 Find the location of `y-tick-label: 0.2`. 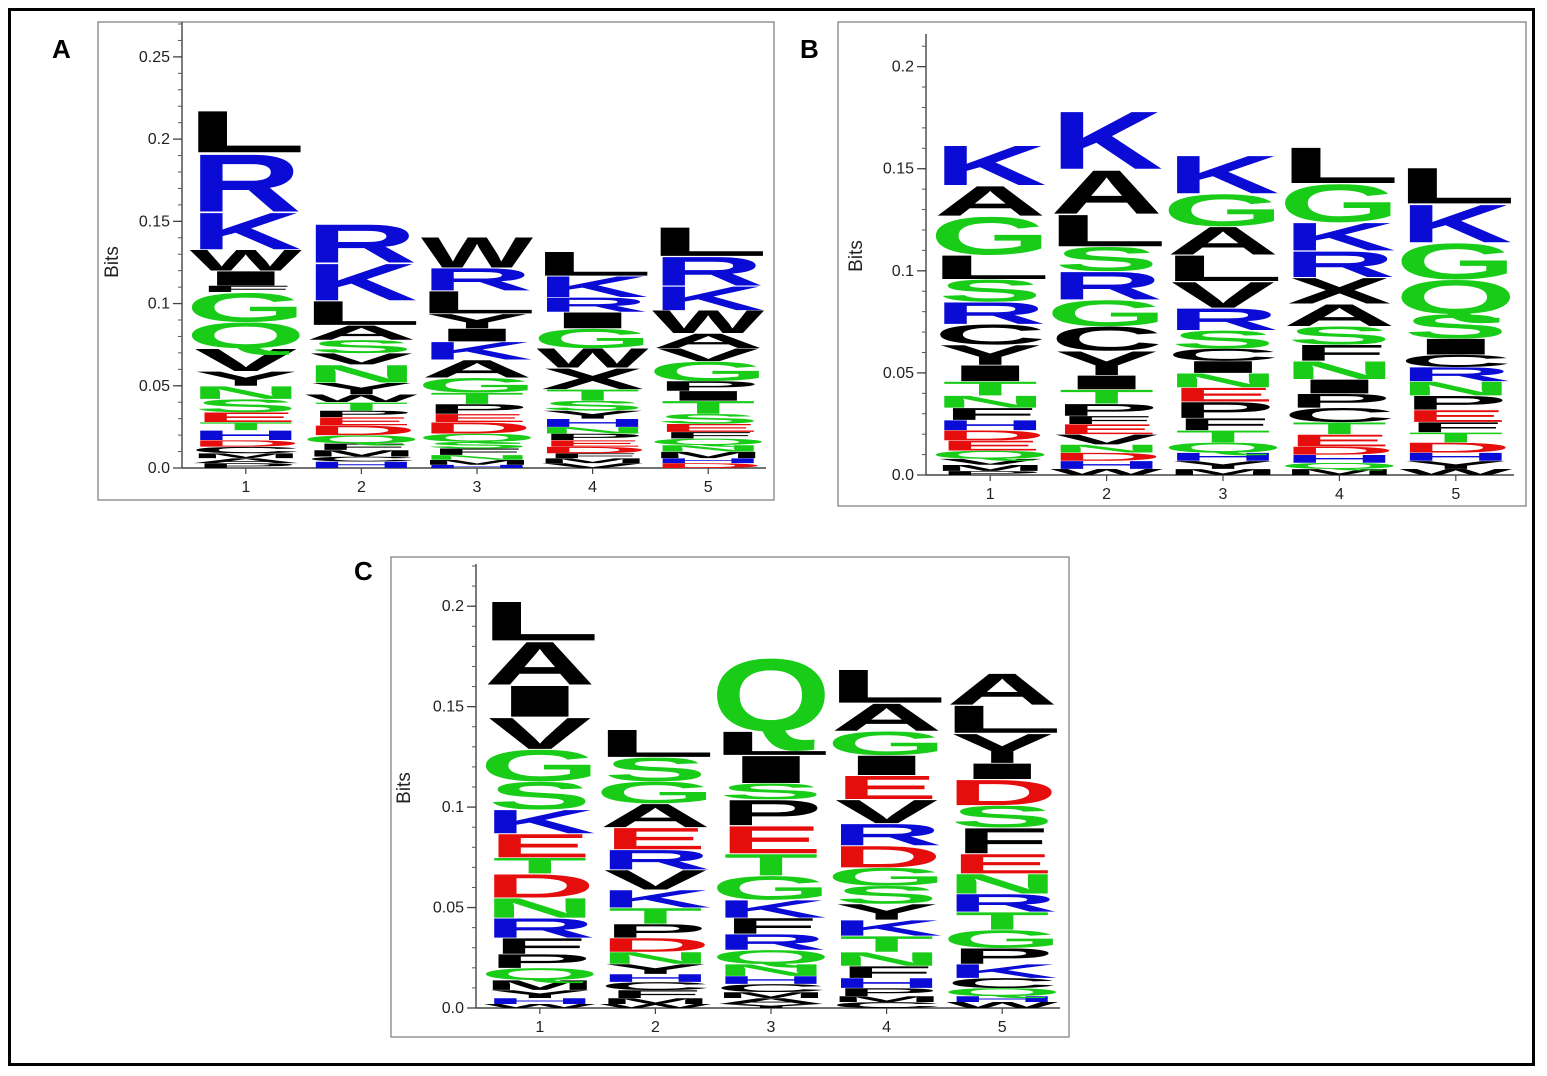

y-tick-label: 0.2 is located at coordinates (159, 139).